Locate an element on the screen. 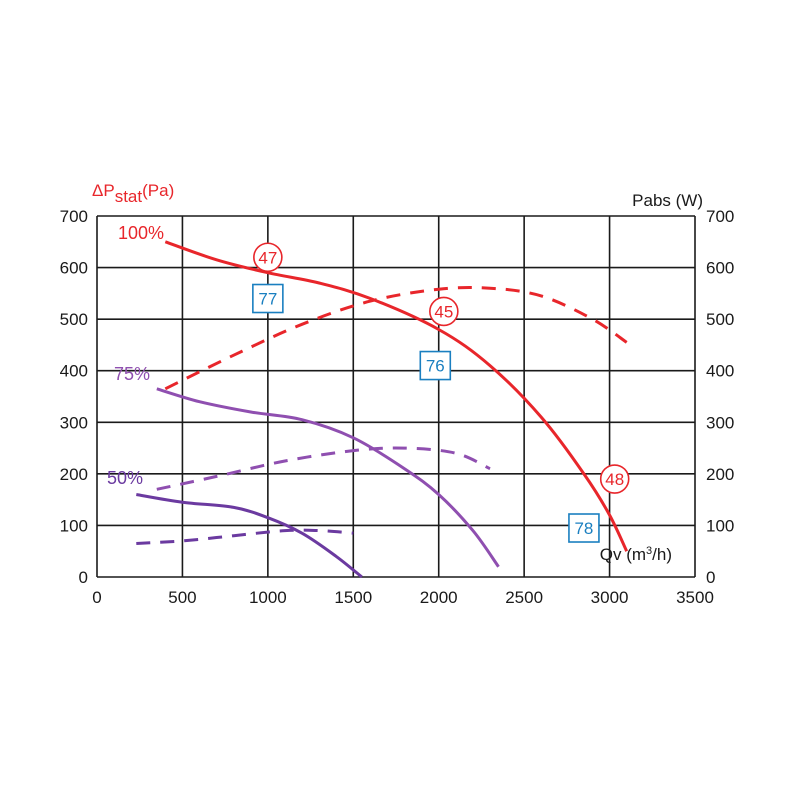  efficiency-square-marker: 77 is located at coordinates (268, 298).